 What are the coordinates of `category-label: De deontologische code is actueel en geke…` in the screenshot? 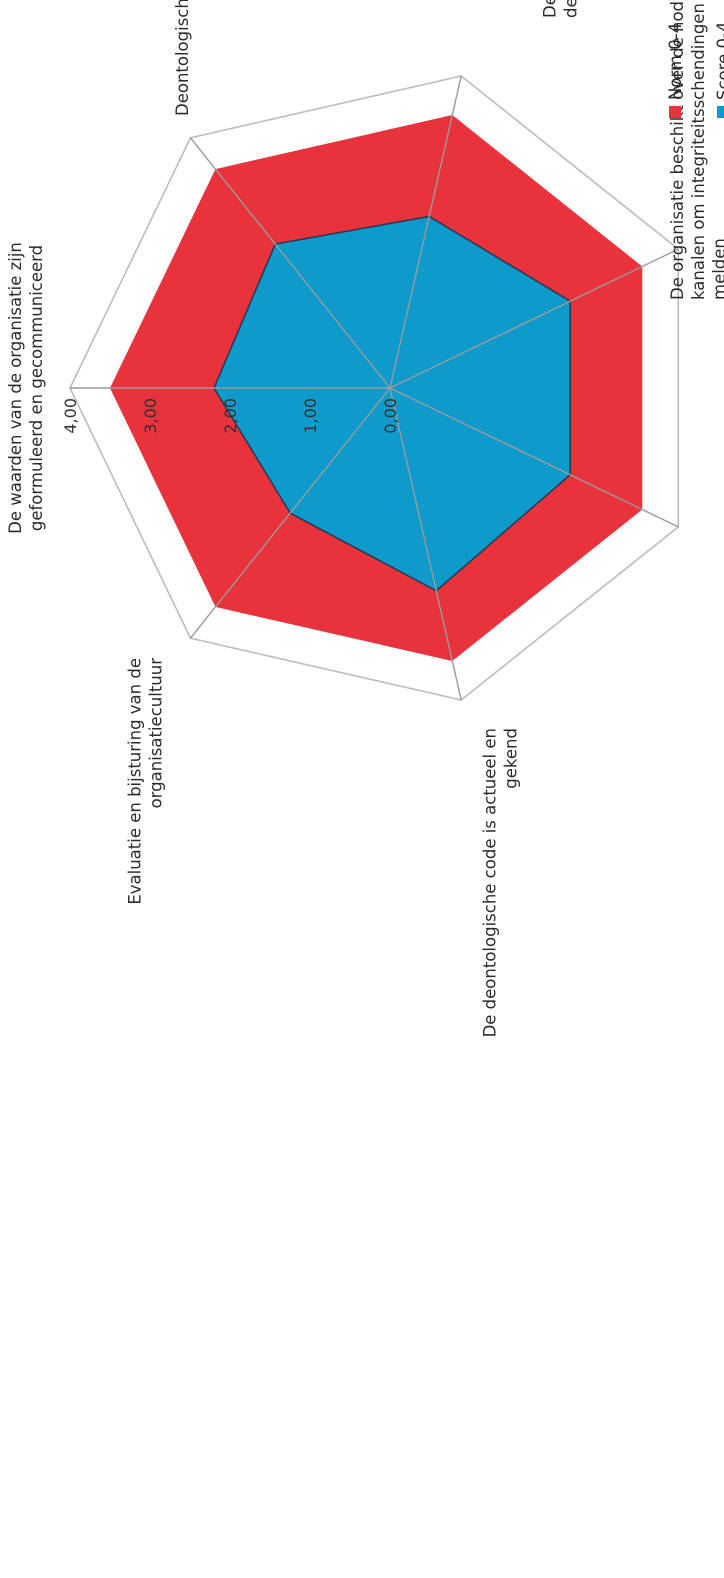 It's located at (501, 882).